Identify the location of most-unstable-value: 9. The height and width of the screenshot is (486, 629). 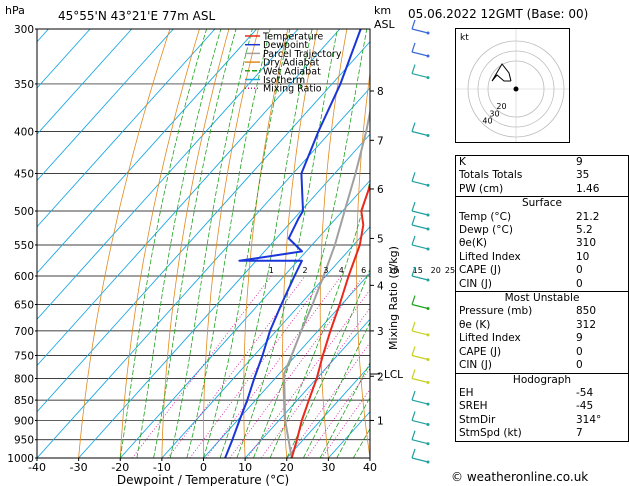
(579, 338).